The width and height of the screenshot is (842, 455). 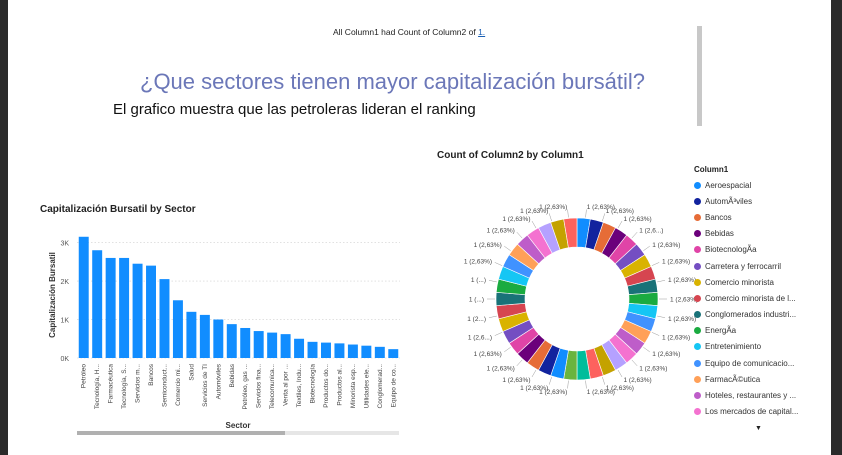 What do you see at coordinates (232, 375) in the screenshot?
I see `x-tick-label: Bebidas` at bounding box center [232, 375].